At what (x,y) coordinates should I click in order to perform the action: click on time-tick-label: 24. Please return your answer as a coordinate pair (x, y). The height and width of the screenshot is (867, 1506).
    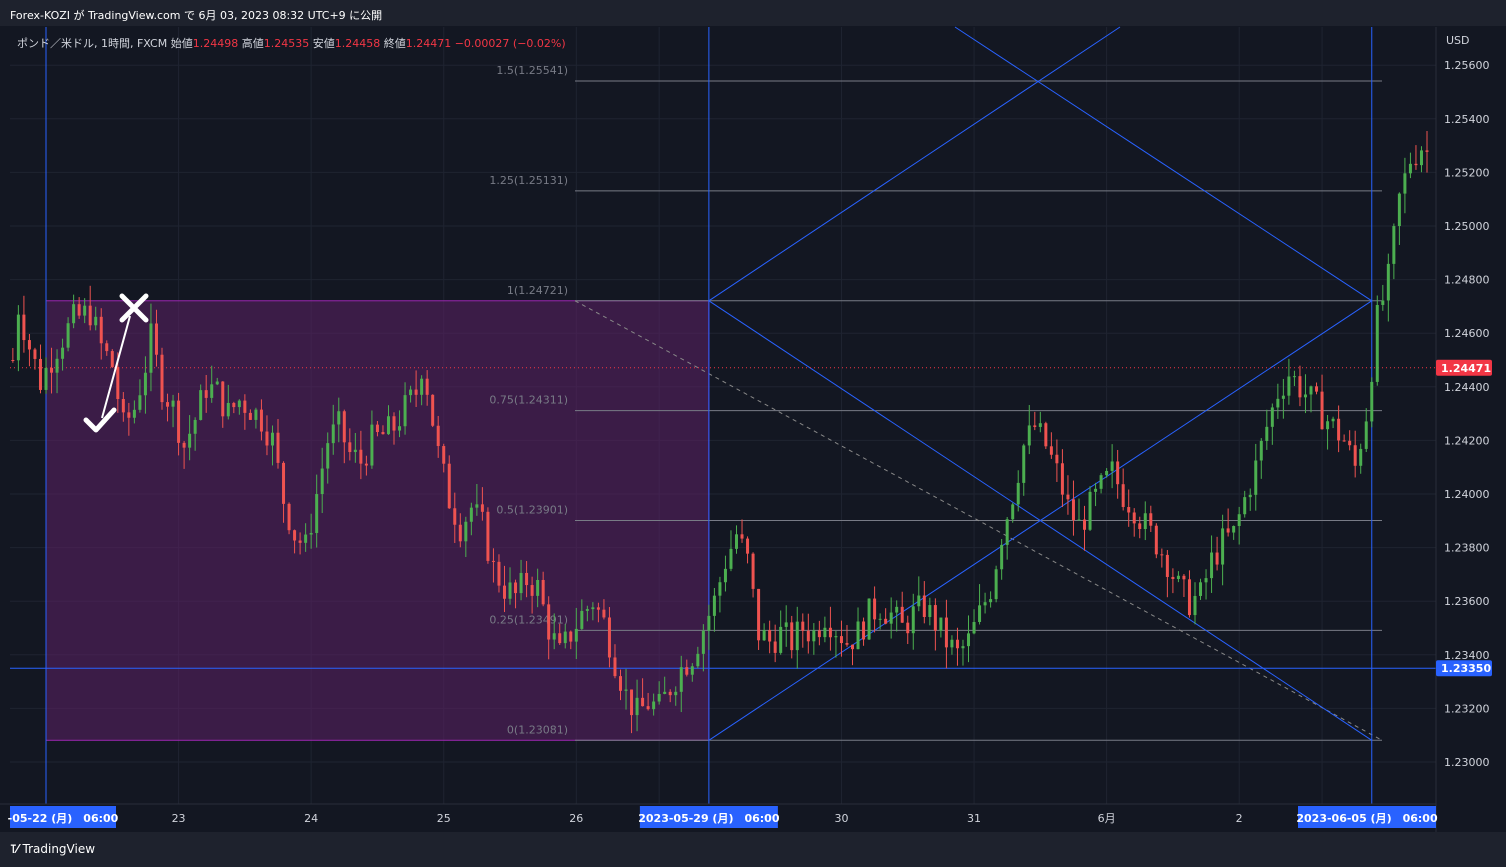
    Looking at the image, I should click on (311, 818).